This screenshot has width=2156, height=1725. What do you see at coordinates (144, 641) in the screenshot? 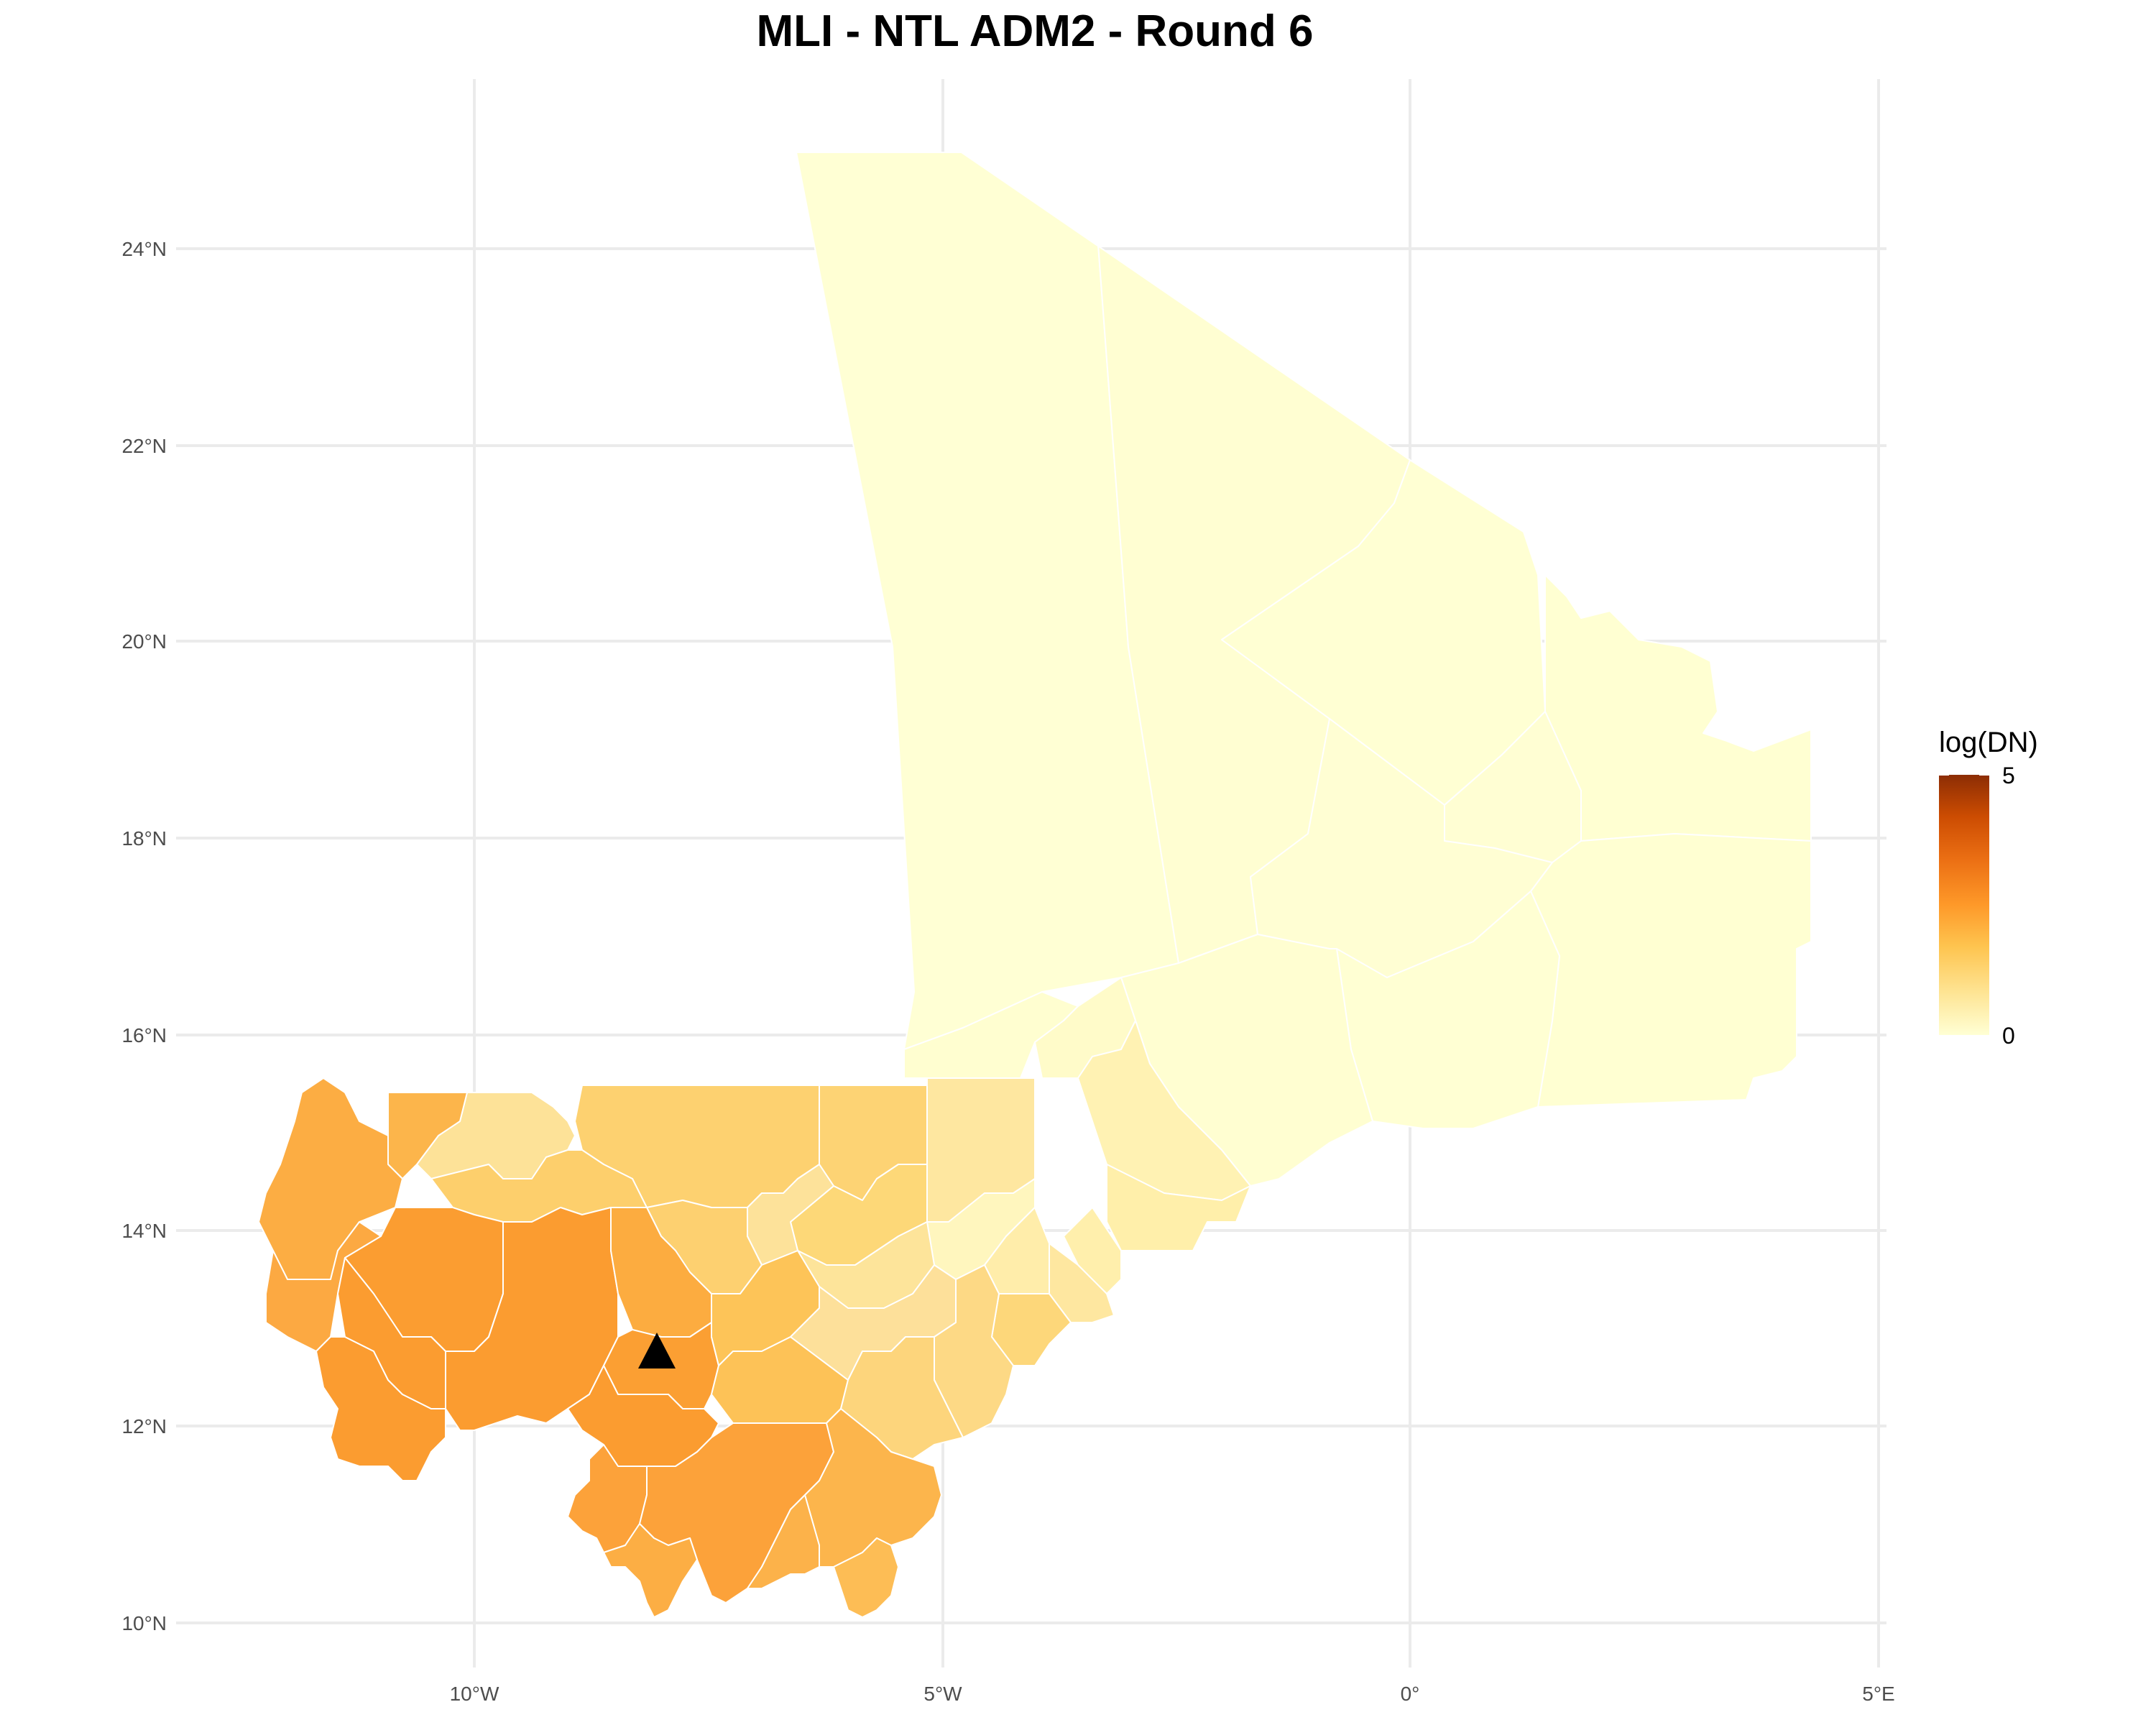
I see `lat-tick-label: 20°N` at bounding box center [144, 641].